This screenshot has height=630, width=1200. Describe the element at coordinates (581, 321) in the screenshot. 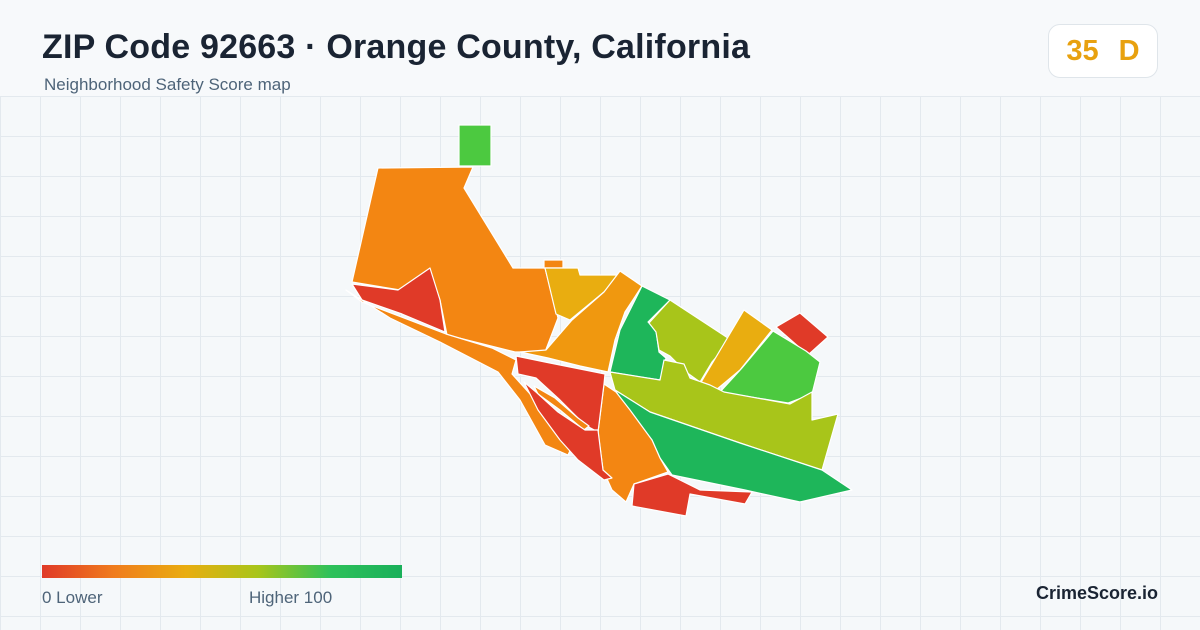

I see `region-central-wedge` at that location.